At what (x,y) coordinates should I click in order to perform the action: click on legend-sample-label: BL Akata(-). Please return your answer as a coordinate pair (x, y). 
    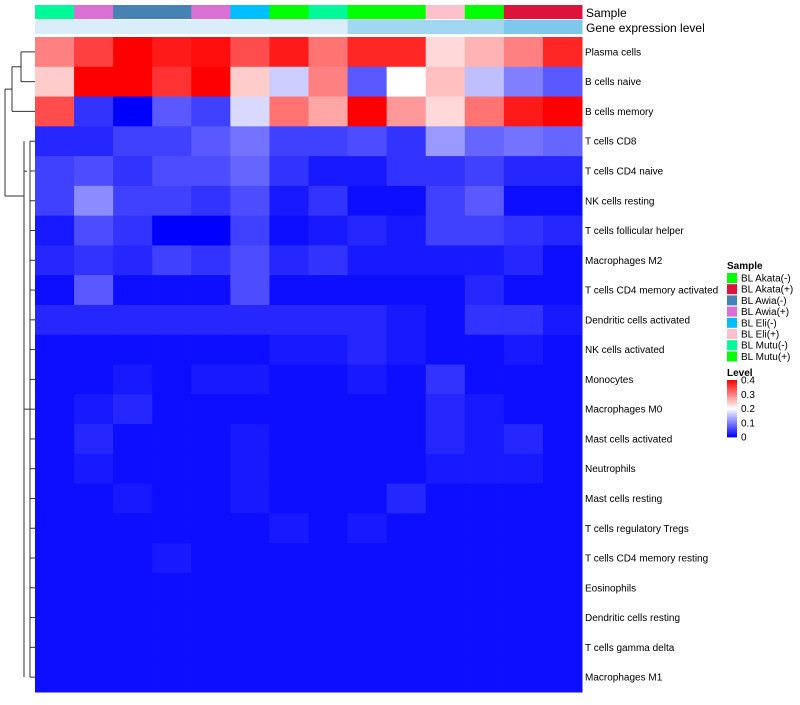
    Looking at the image, I should click on (766, 279).